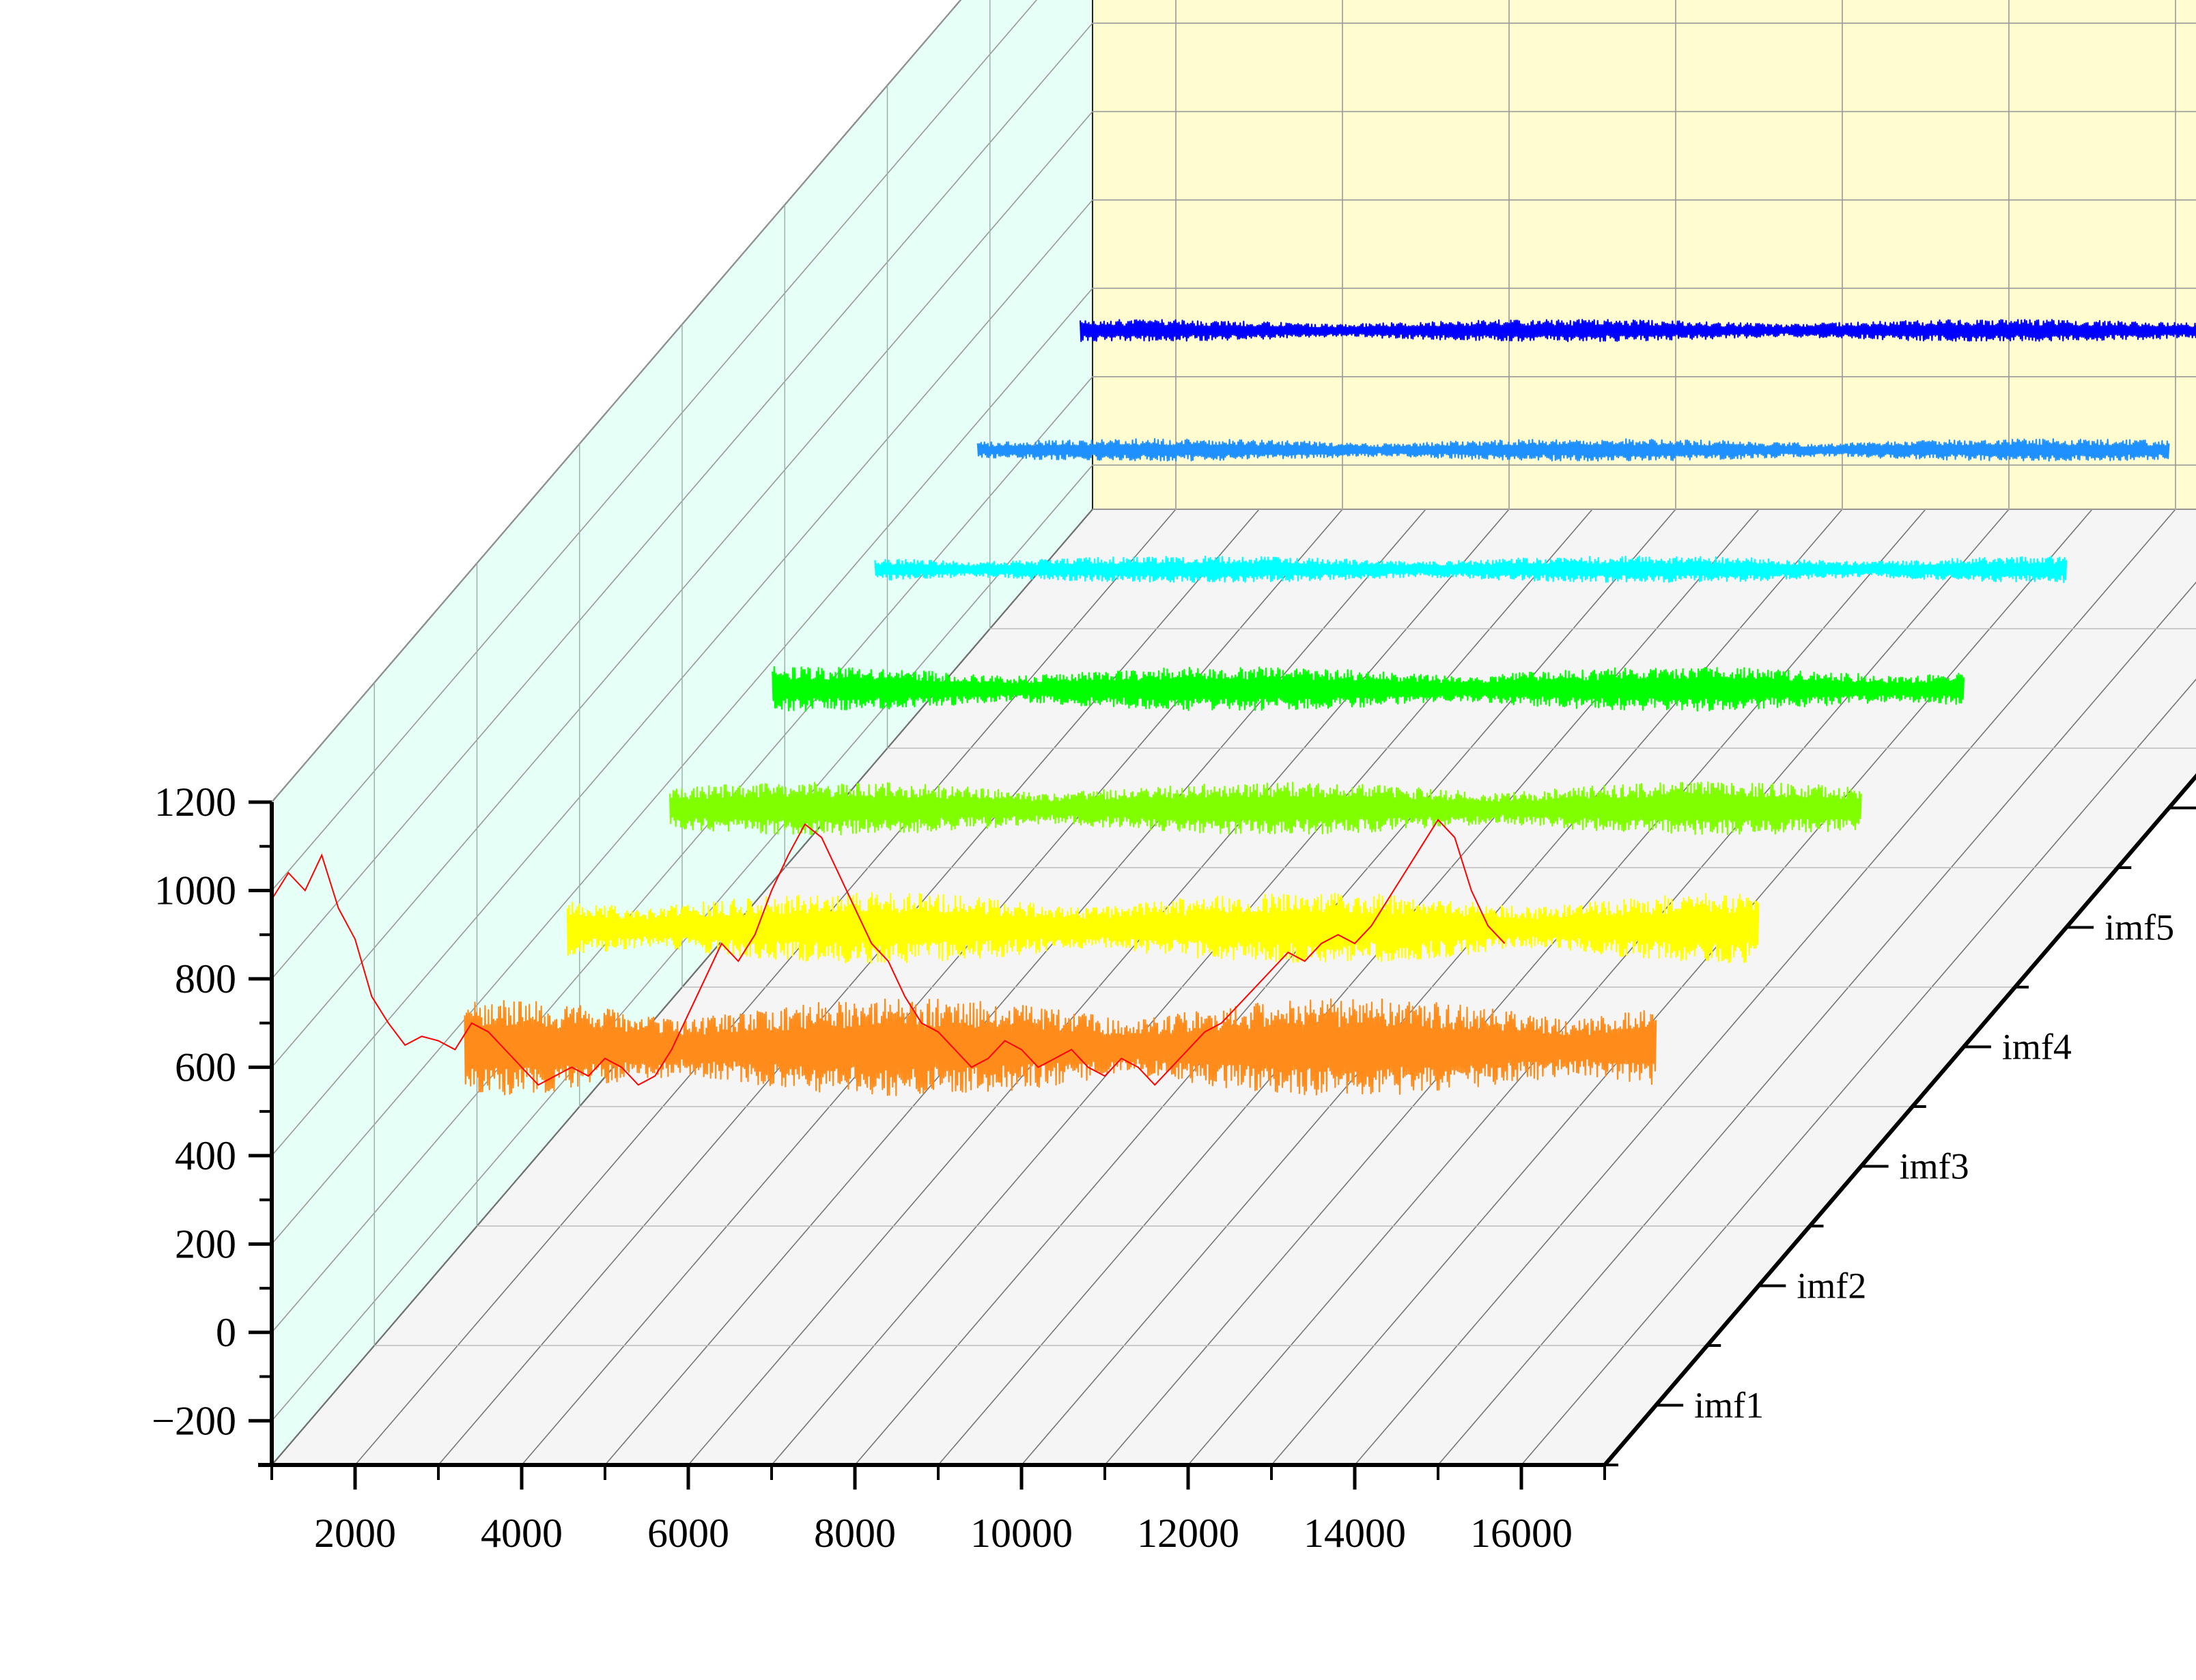  Describe the element at coordinates (1061, 1047) in the screenshot. I see `series-imf1` at that location.